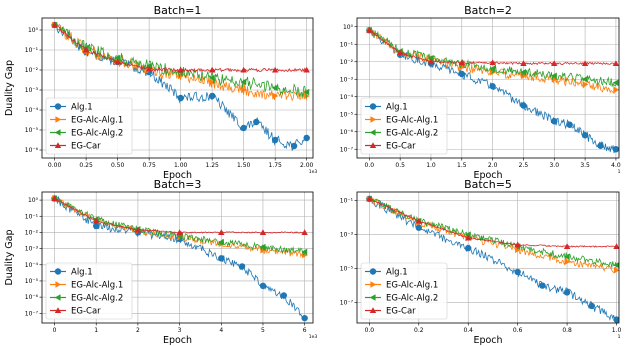 The height and width of the screenshot is (346, 626). Describe the element at coordinates (55, 165) in the screenshot. I see `x-tick-label: 0.00` at that location.